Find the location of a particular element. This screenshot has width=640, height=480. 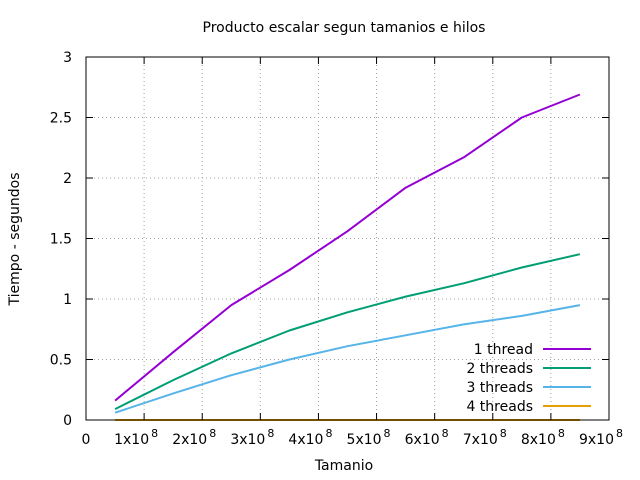

x-tick-label: 5x10 8 is located at coordinates (369, 437).